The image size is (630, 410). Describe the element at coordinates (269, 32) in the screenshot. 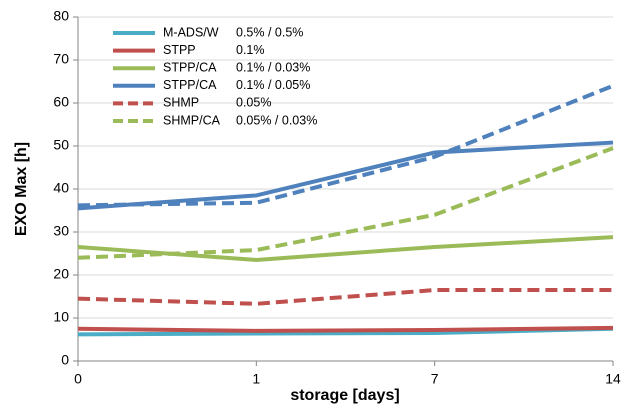

I see `legend-concentration: 0.5% / 0.5%` at that location.